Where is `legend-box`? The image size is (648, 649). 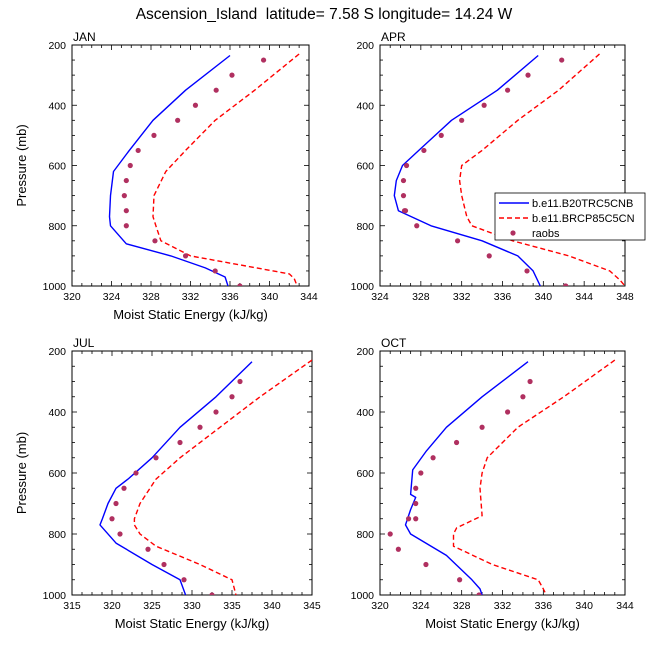
legend-box is located at coordinates (570, 216).